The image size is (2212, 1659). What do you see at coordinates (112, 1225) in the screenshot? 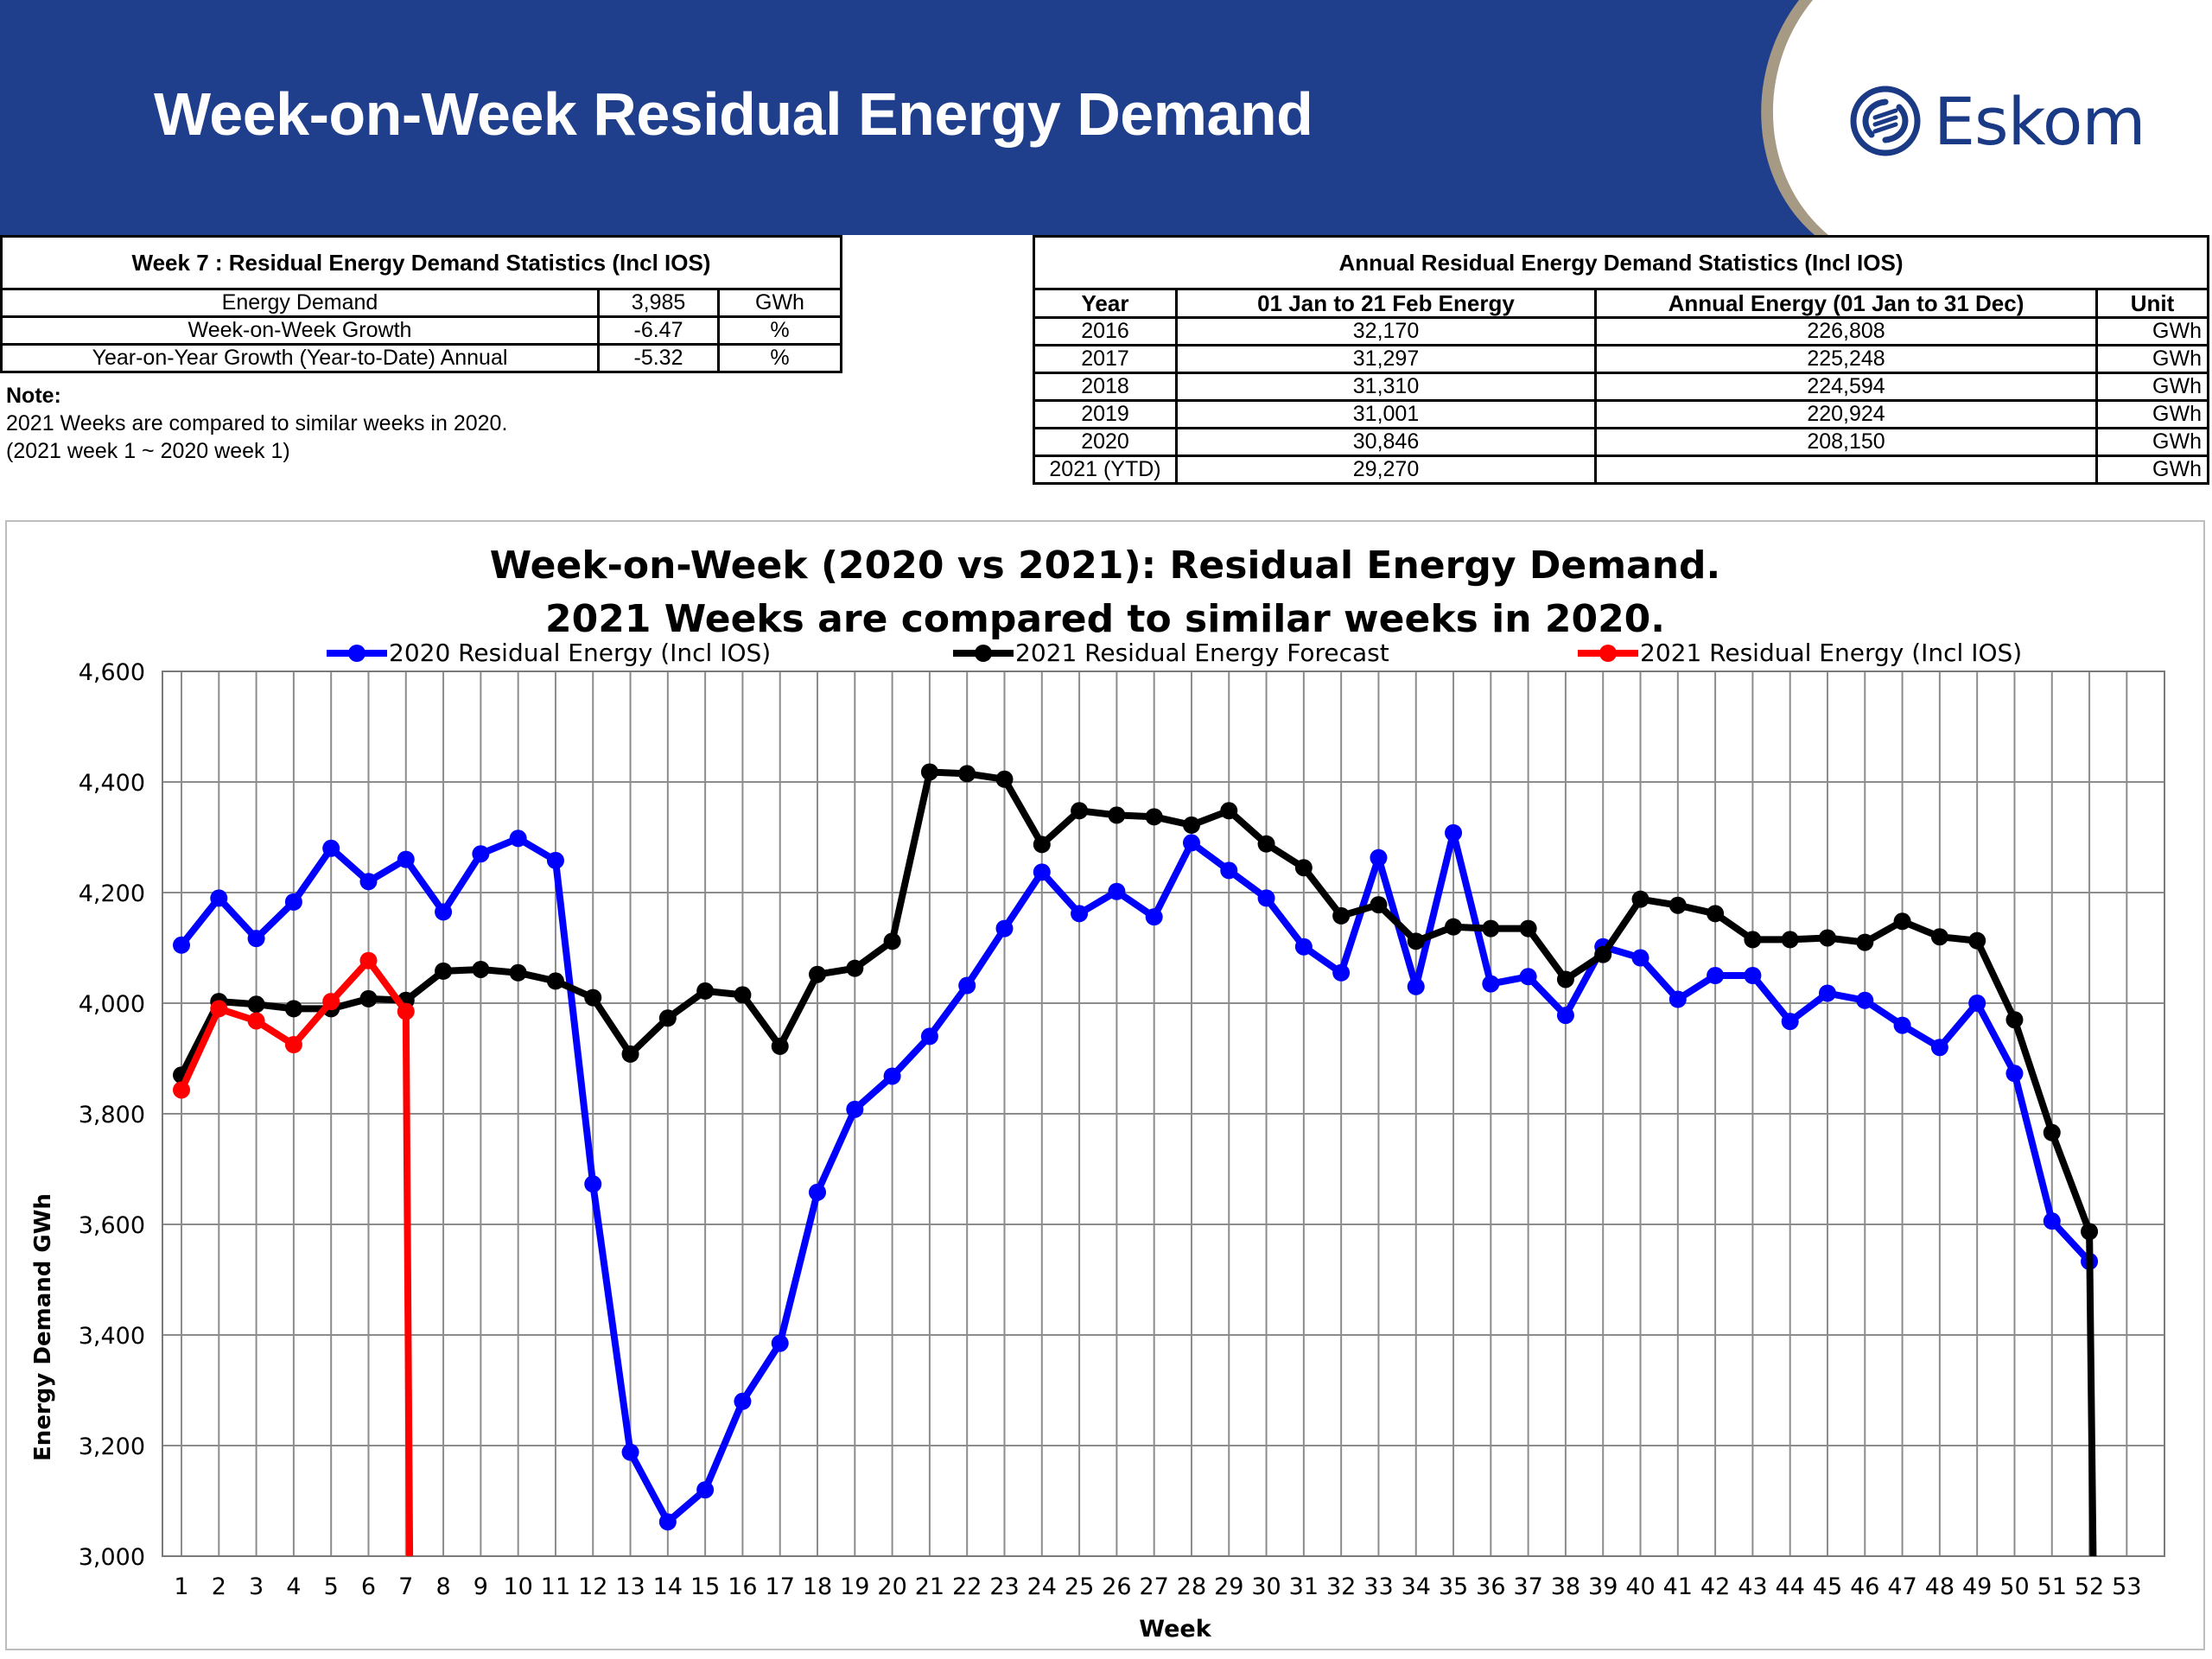
I see `y-tick-label: 3,600` at bounding box center [112, 1225].